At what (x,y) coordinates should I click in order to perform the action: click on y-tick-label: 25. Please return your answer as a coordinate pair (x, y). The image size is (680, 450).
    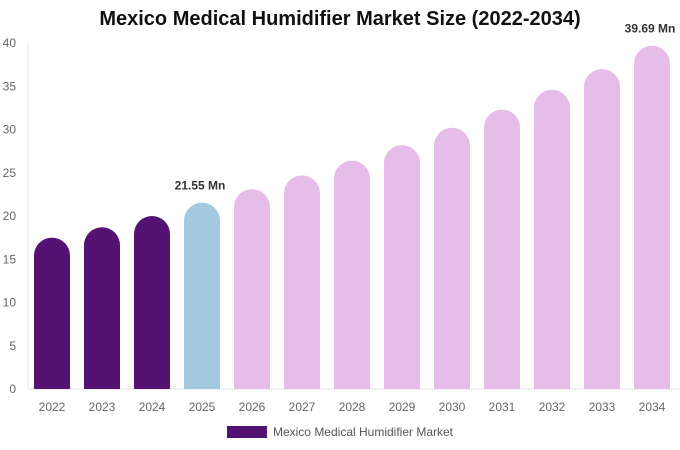
    Looking at the image, I should click on (10, 173).